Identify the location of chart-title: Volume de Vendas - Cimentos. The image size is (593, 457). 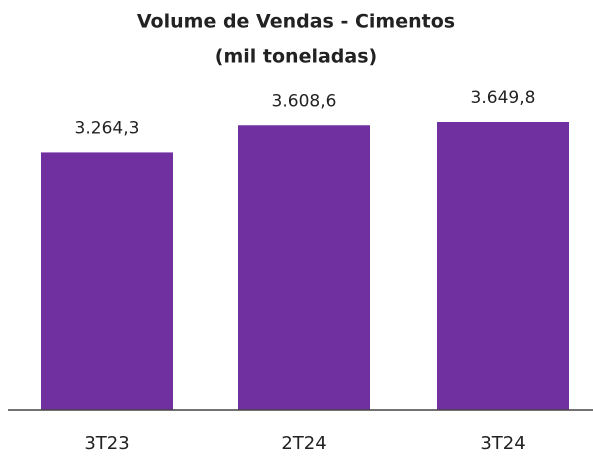
(296, 22).